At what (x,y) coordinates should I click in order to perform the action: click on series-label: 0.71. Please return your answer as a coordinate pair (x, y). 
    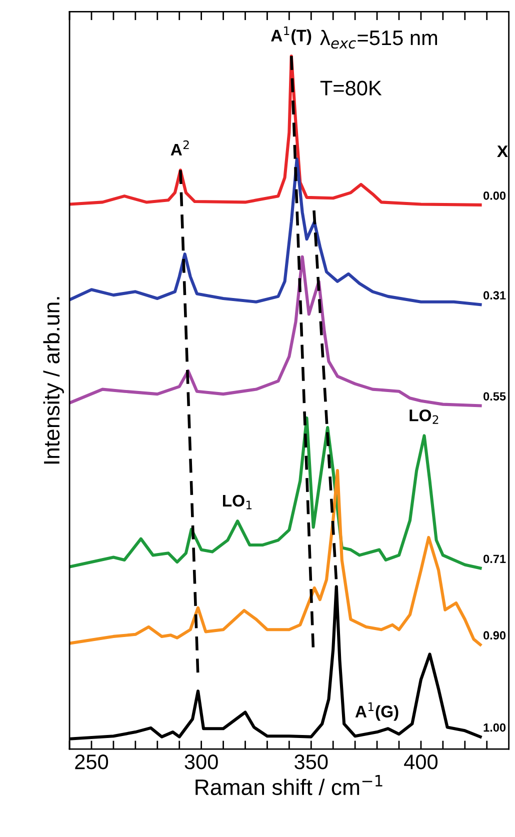
    Looking at the image, I should click on (495, 559).